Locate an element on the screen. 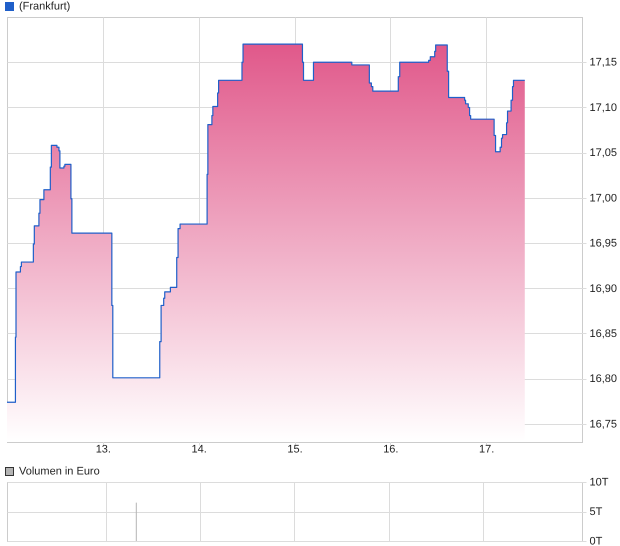 This screenshot has width=620, height=546. x-tick-label: 15. is located at coordinates (295, 450).